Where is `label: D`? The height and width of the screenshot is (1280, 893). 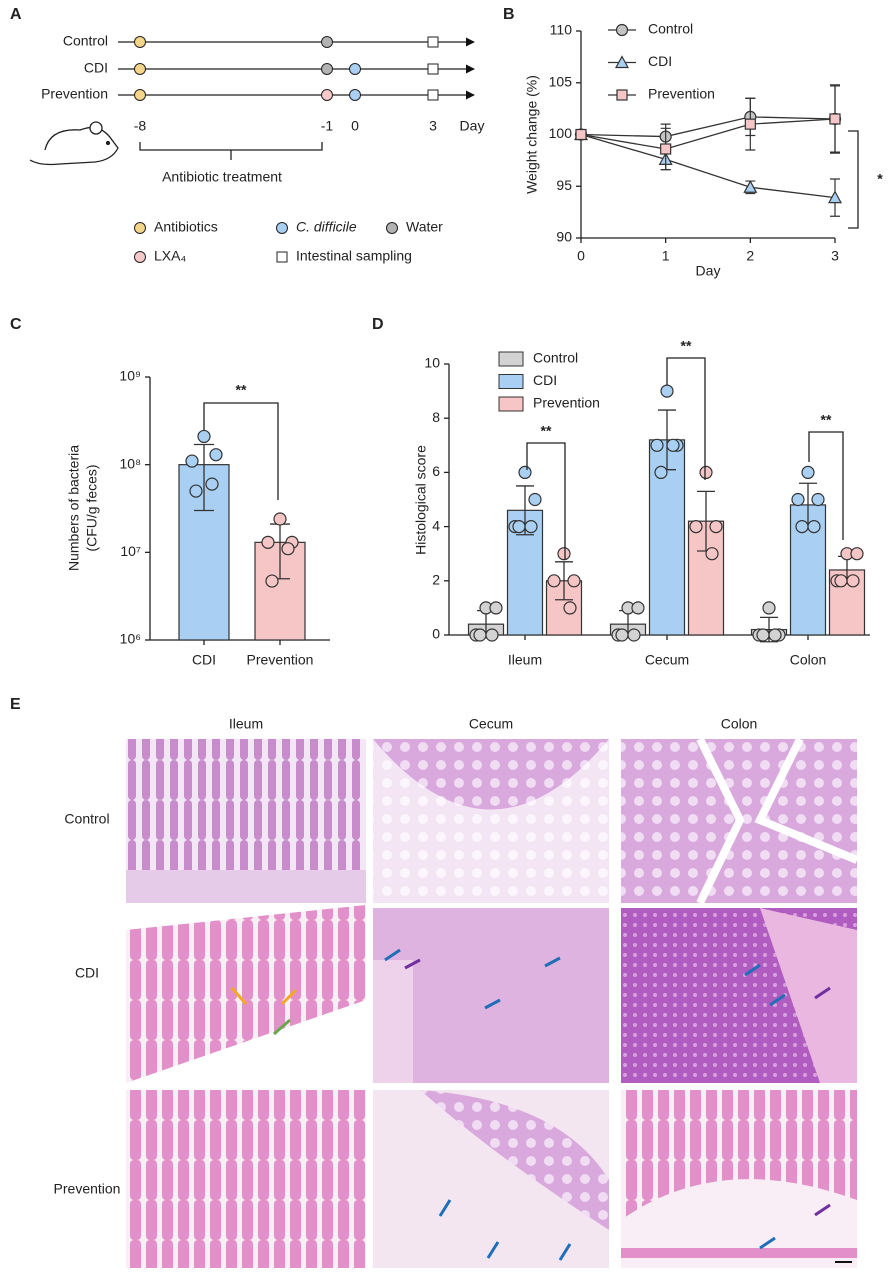 label: D is located at coordinates (378, 324).